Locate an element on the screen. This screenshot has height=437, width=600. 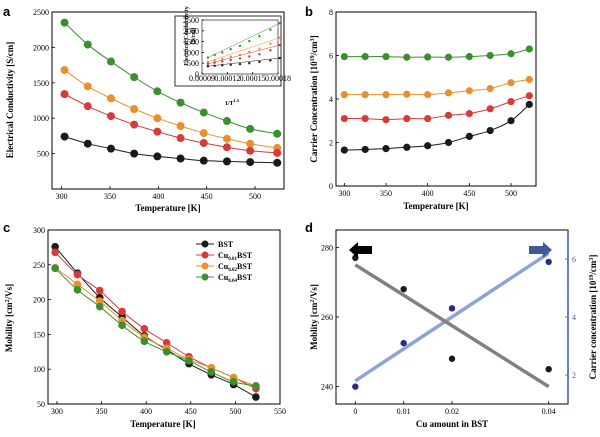
legend-item-cu004: Cu0.04BST is located at coordinates (224, 278).